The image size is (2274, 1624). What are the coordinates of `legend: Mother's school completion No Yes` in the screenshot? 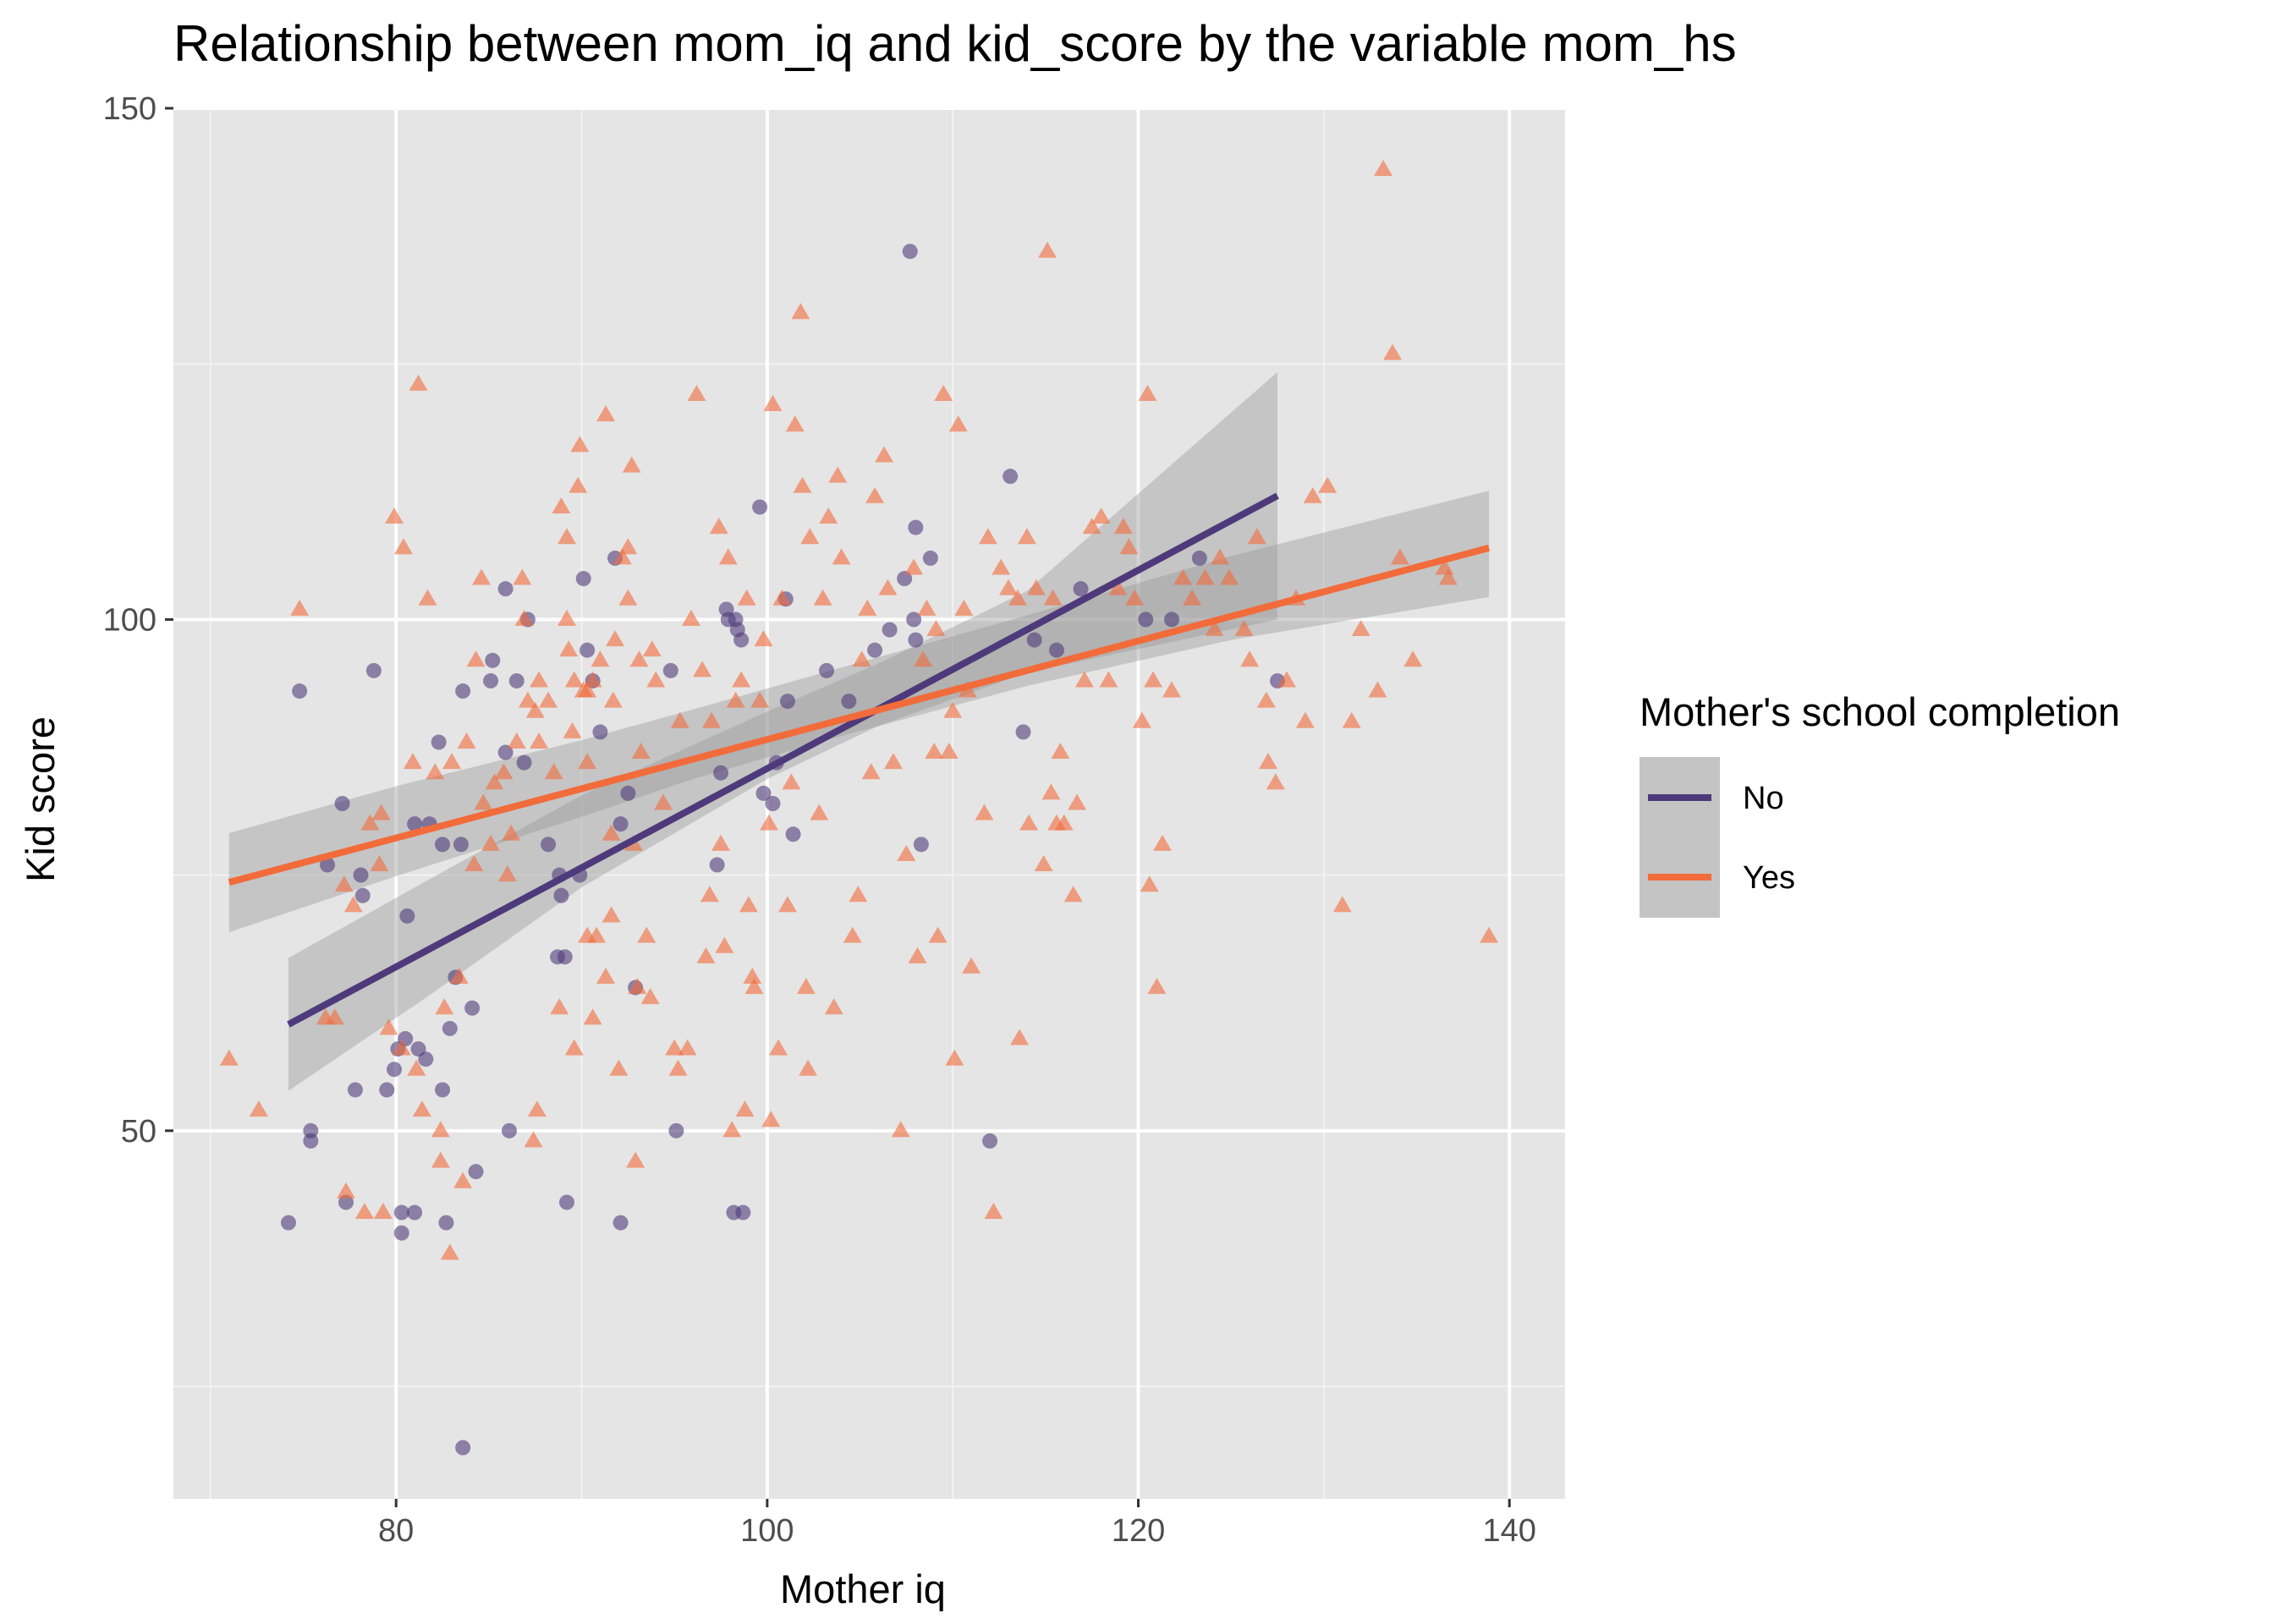 It's located at (1880, 803).